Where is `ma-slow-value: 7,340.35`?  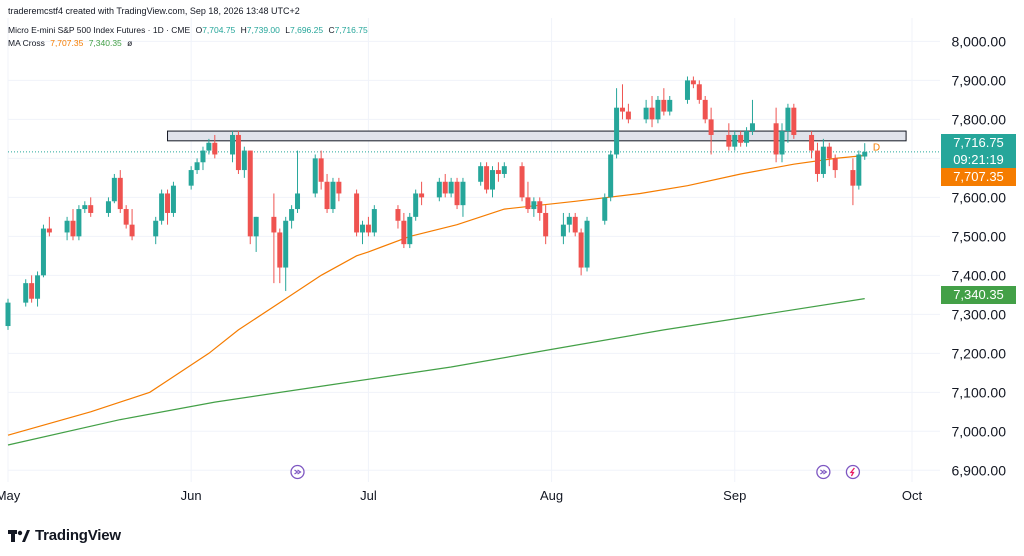
ma-slow-value: 7,340.35 is located at coordinates (105, 43).